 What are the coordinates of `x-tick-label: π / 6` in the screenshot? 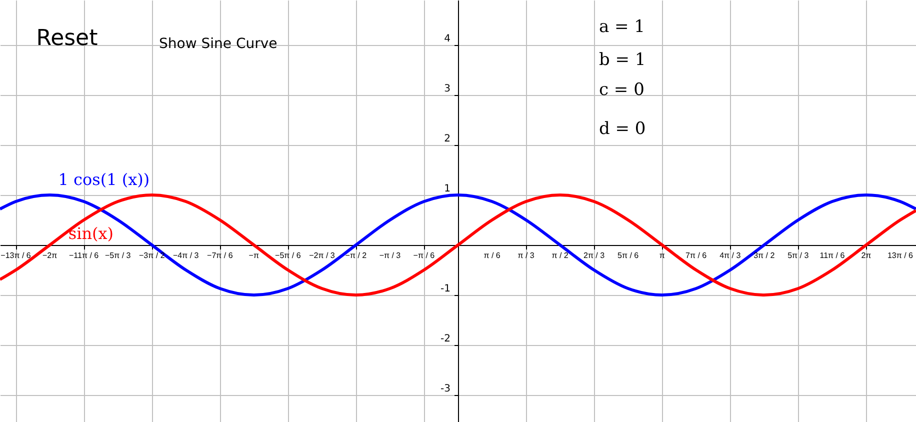 It's located at (492, 255).